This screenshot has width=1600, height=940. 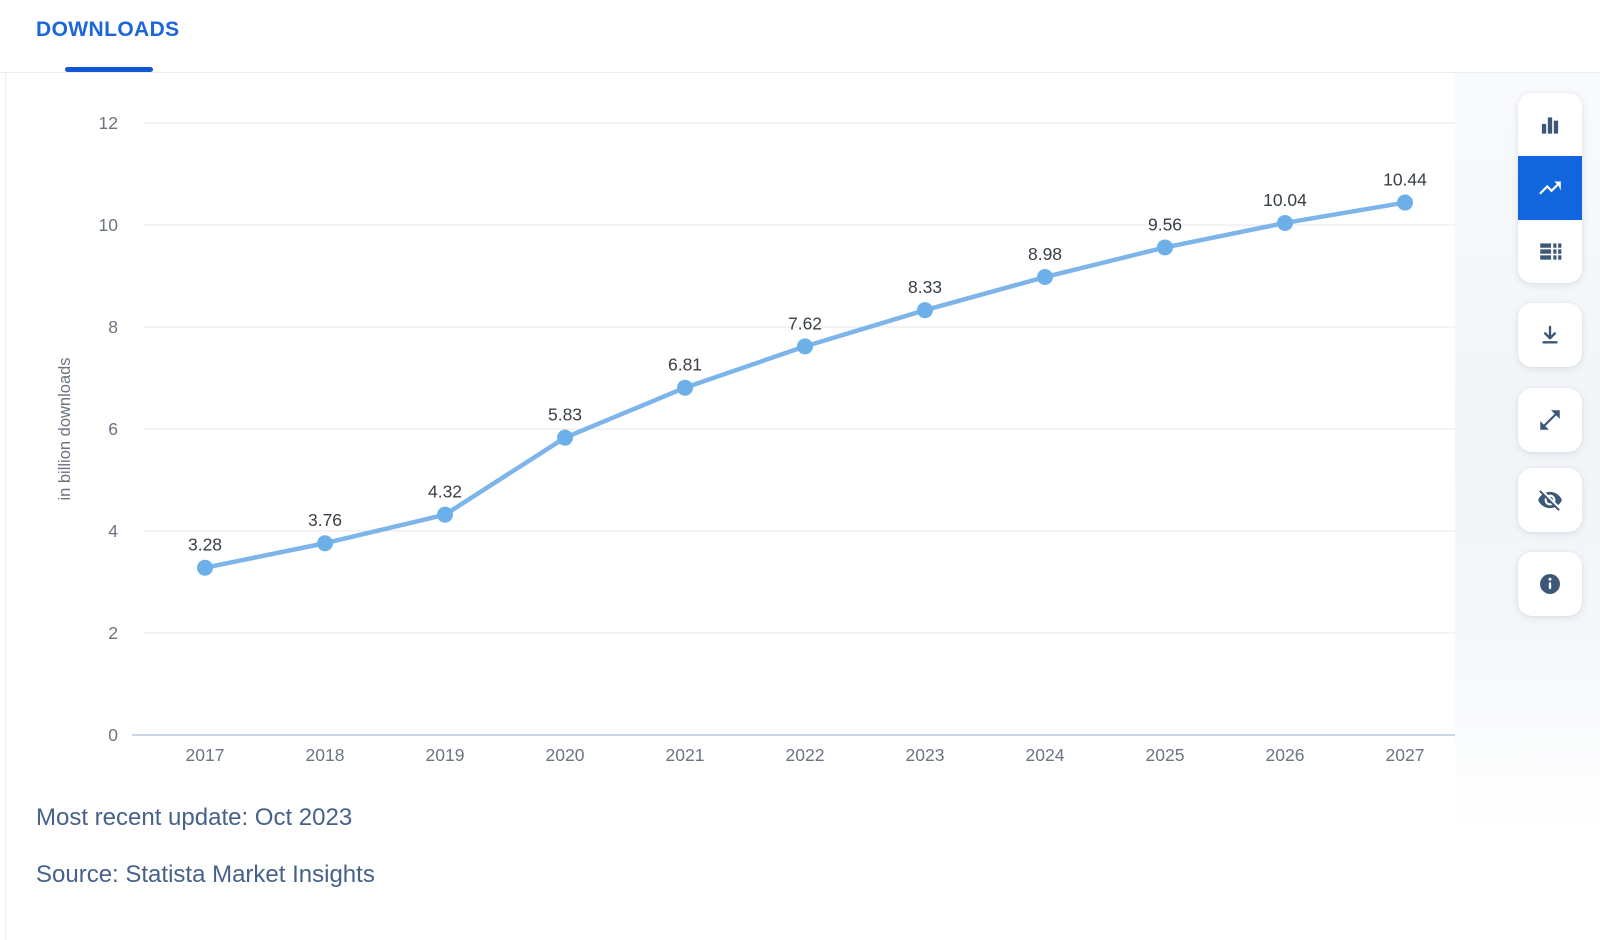 I want to click on hide-labels-button, so click(x=1550, y=500).